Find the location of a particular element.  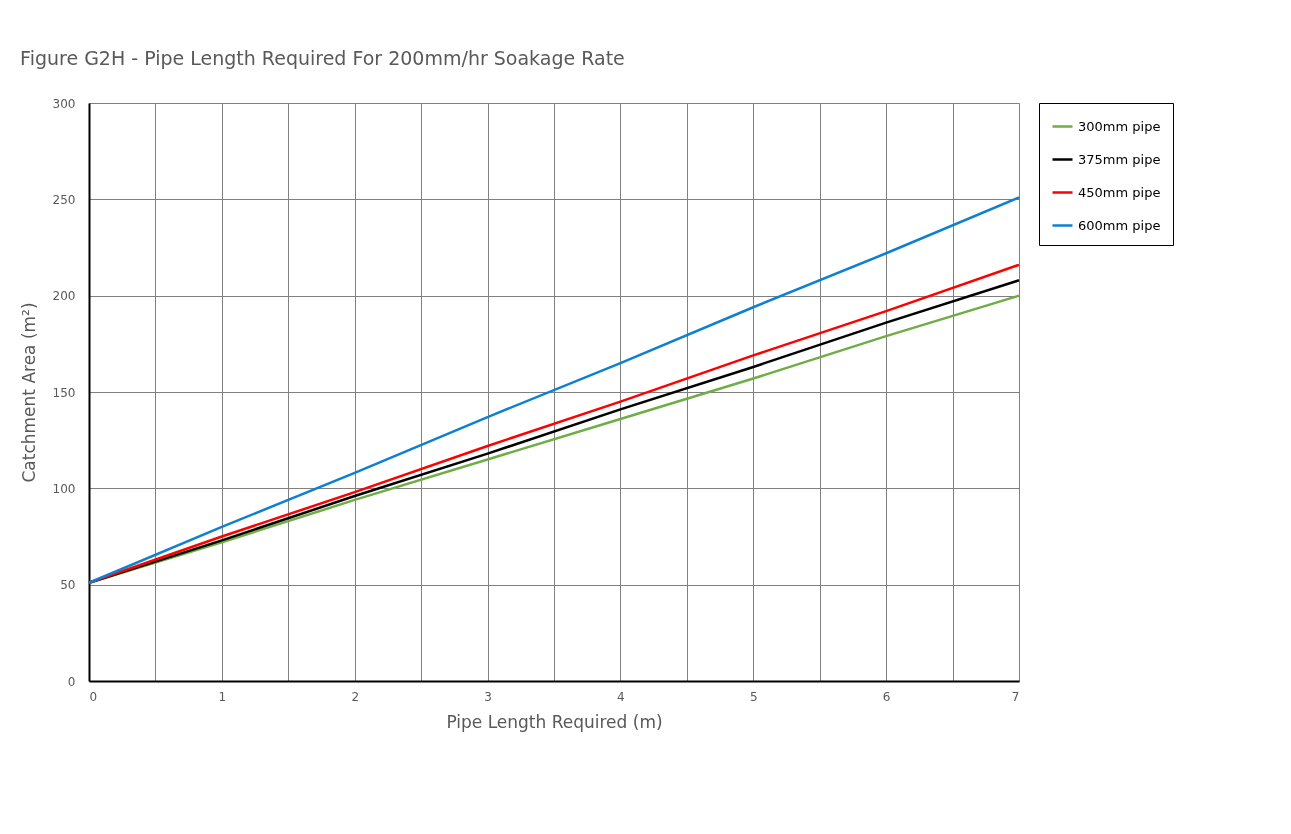

y-tick-label: 50 is located at coordinates (68, 585).